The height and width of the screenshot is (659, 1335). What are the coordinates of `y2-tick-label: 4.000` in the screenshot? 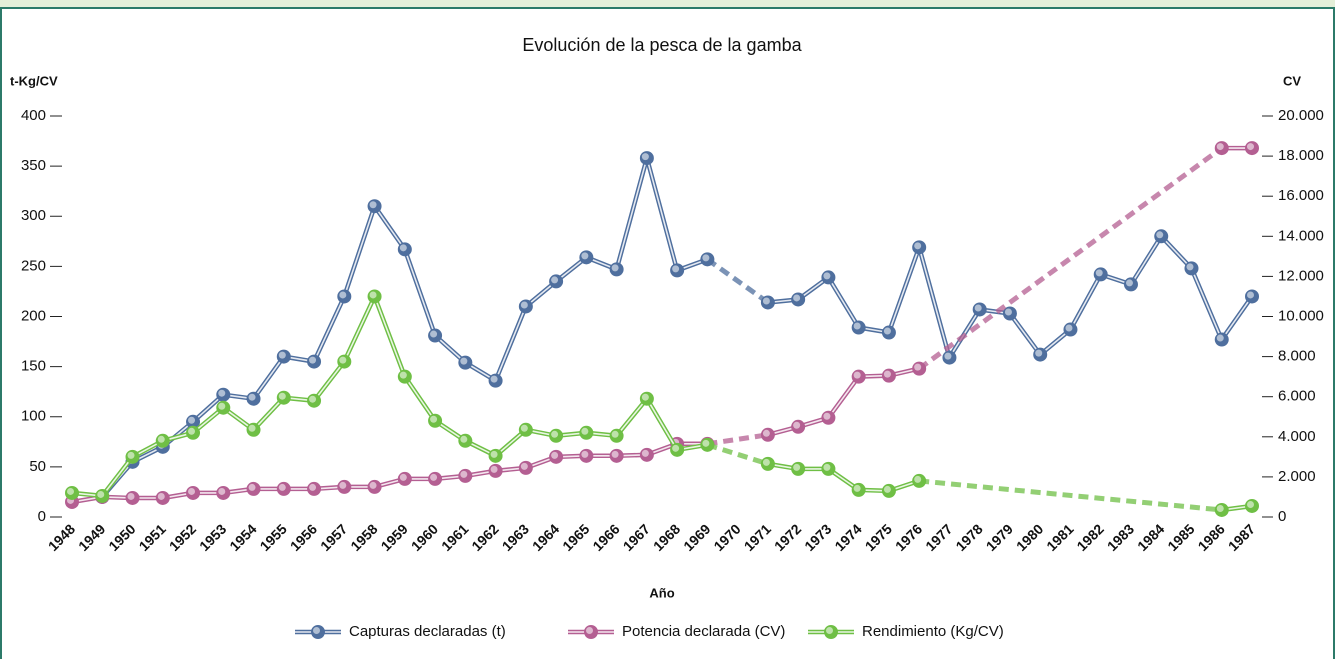 It's located at (1297, 436).